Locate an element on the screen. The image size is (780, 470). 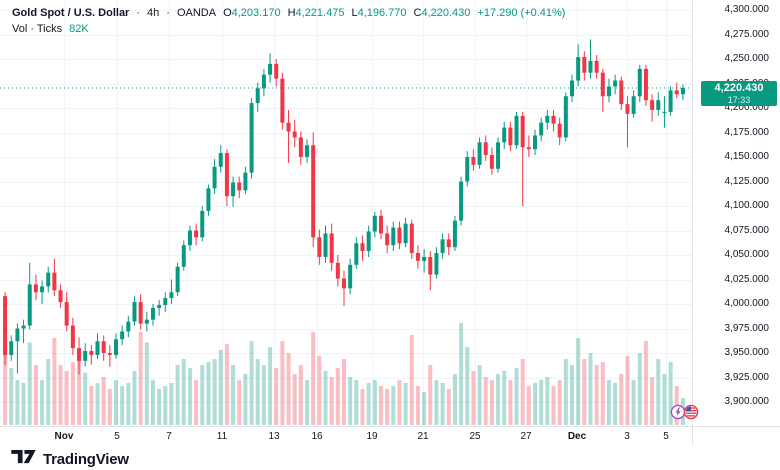
time-tick-label: Nov is located at coordinates (64, 436).